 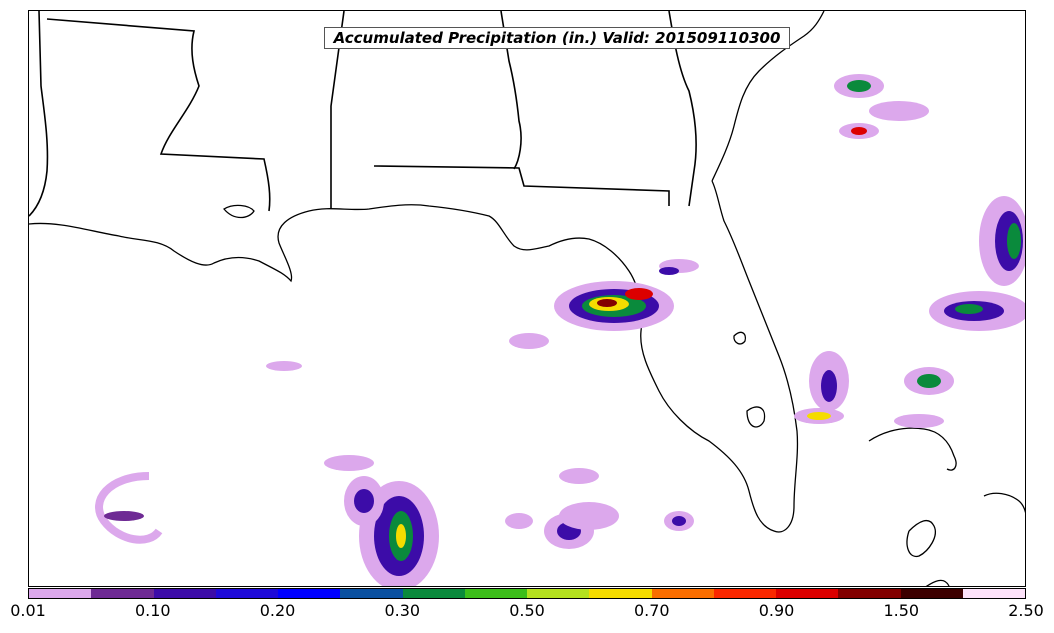 I want to click on colorbar-tick-label: 0.50, so click(x=527, y=610).